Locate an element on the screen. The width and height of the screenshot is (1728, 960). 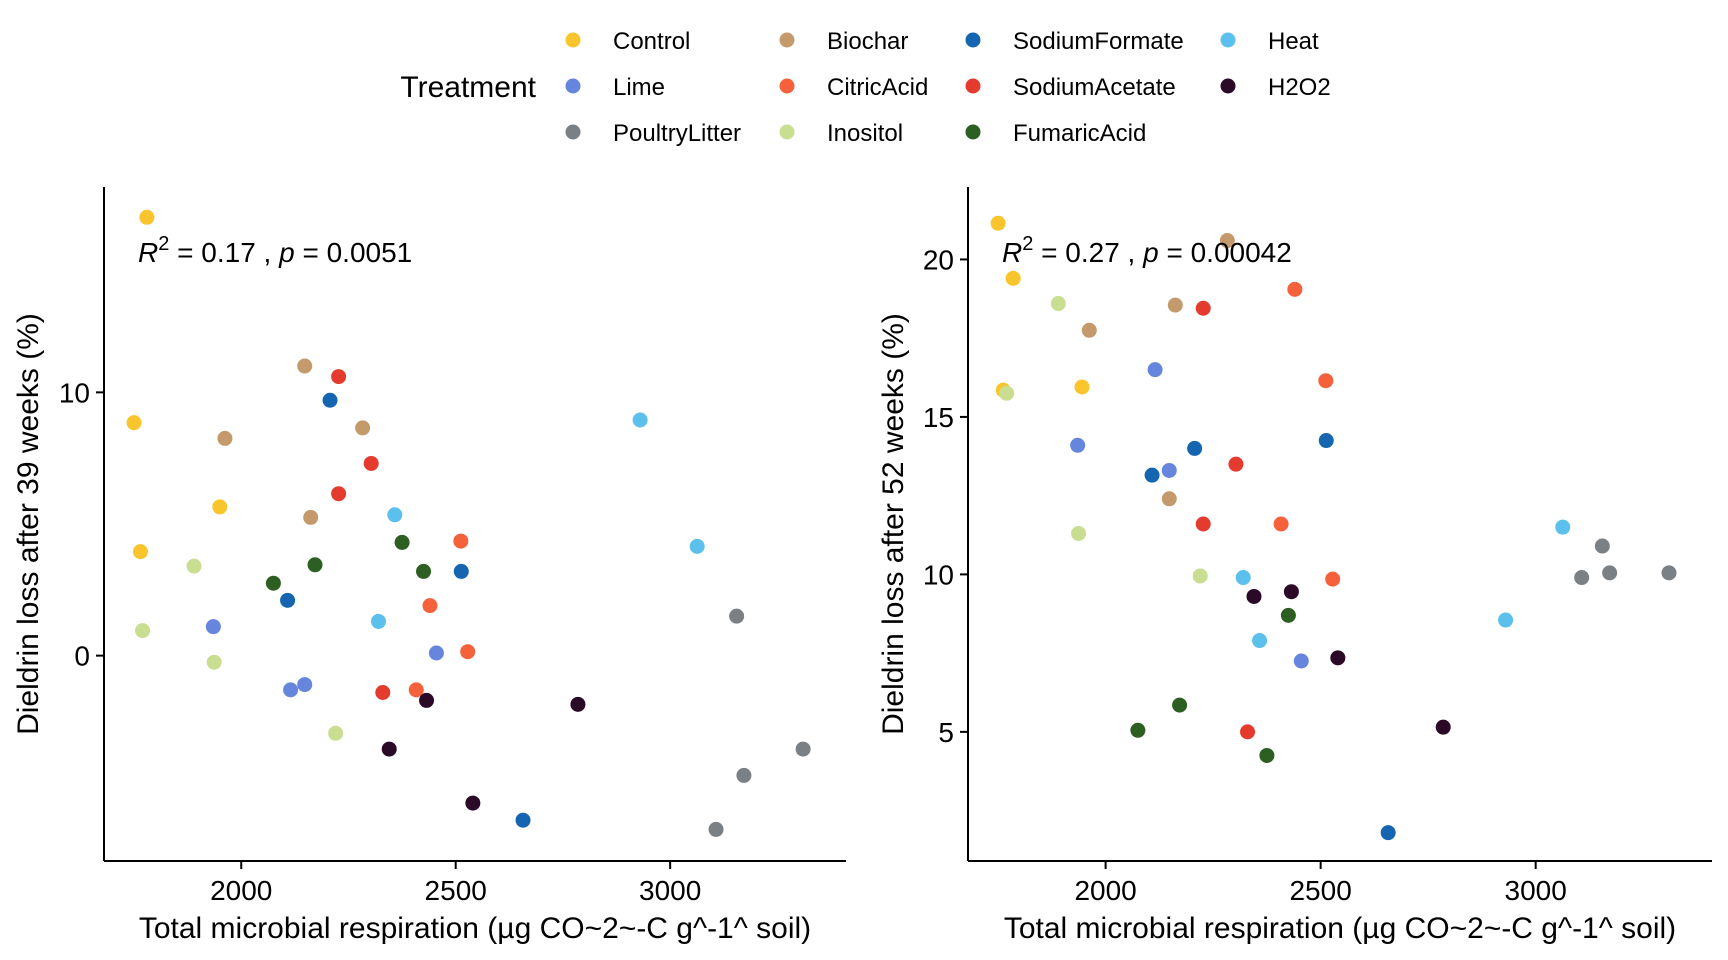
legend-label-h2o2: H2O2 is located at coordinates (1299, 87).